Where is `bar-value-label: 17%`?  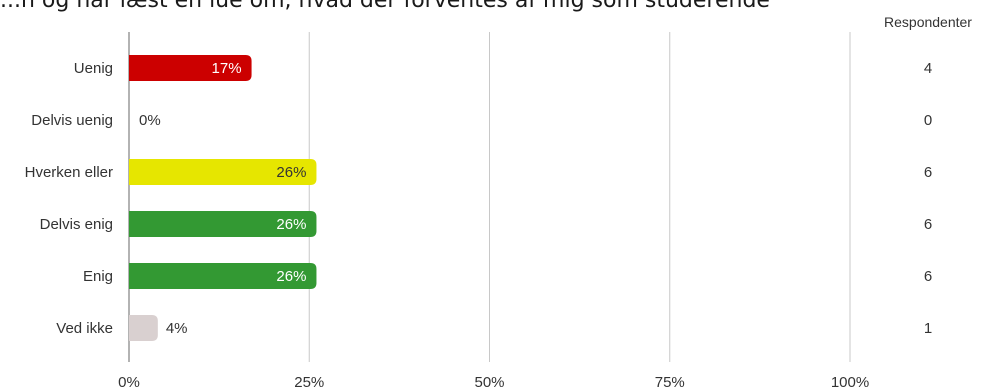
bar-value-label: 17% is located at coordinates (227, 68).